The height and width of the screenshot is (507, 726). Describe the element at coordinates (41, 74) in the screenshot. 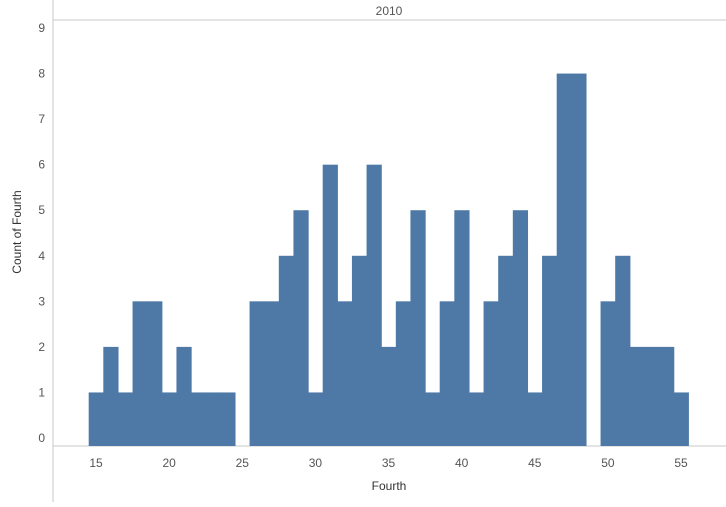

I see `y-tick-label: 8` at that location.